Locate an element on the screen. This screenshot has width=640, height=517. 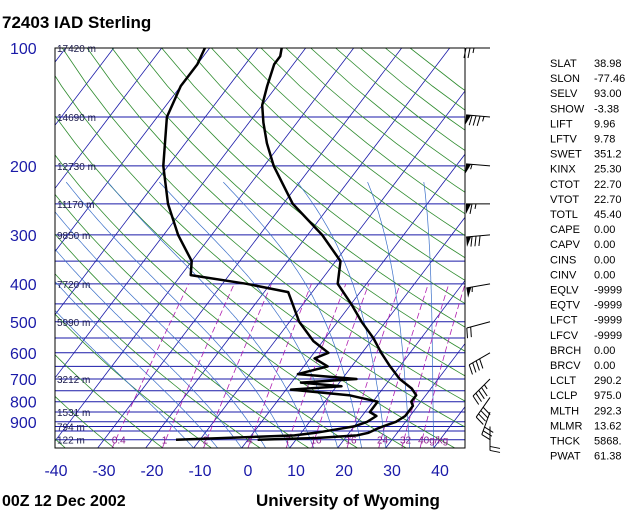
index-value: -3.38 is located at coordinates (606, 109).